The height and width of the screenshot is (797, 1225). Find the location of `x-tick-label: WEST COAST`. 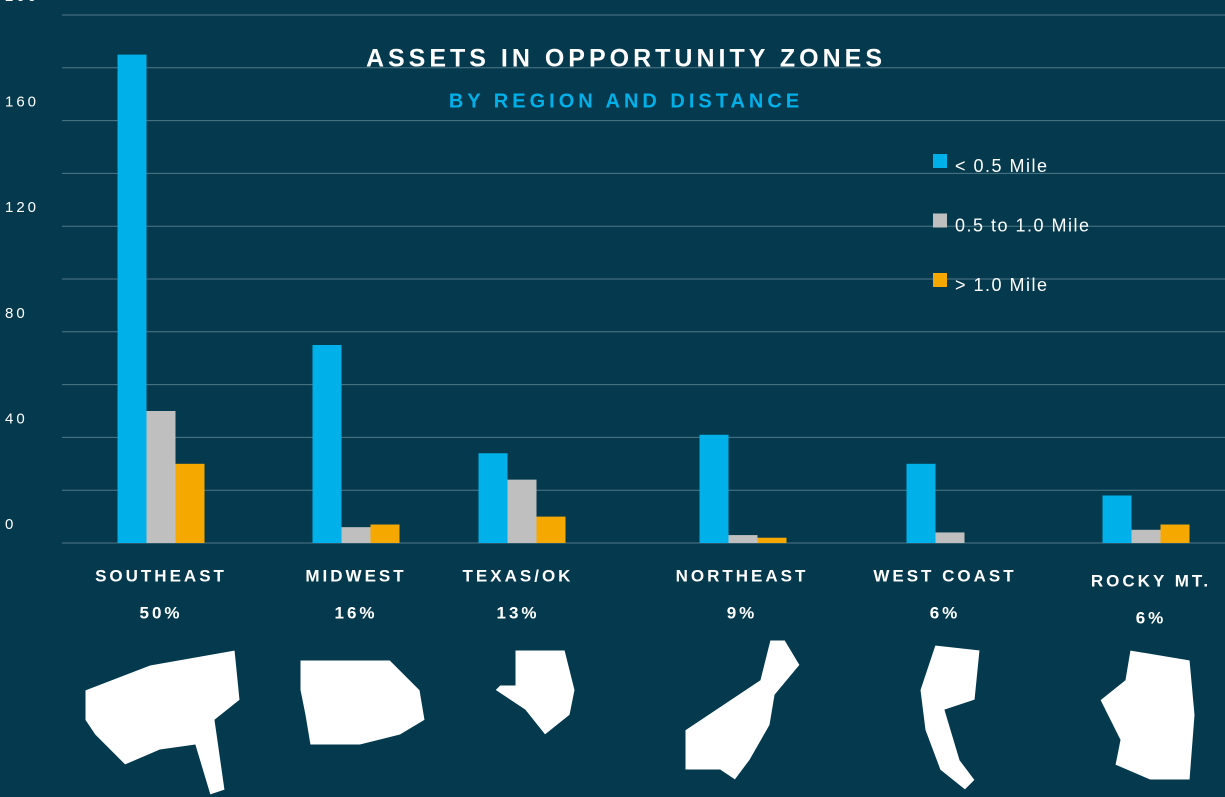

x-tick-label: WEST COAST is located at coordinates (944, 575).